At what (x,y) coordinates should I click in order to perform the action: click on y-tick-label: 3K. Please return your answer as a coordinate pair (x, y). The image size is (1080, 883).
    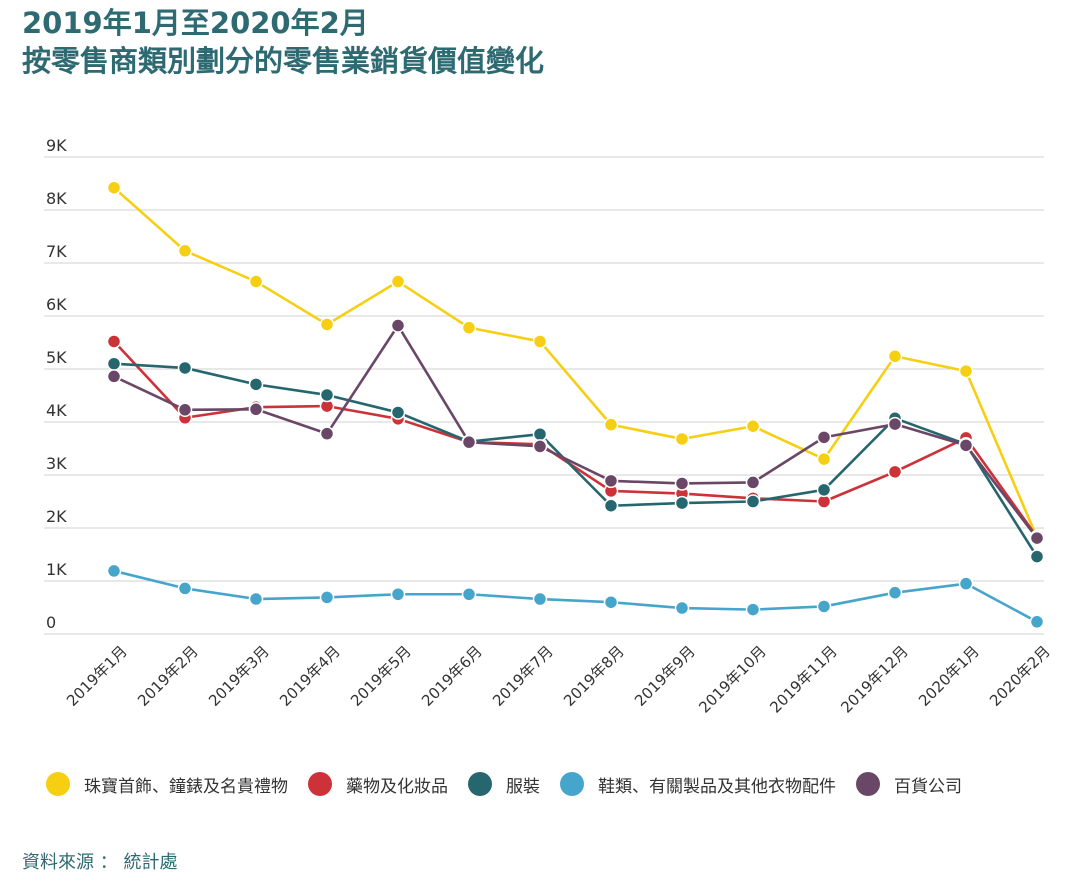
    Looking at the image, I should click on (56, 463).